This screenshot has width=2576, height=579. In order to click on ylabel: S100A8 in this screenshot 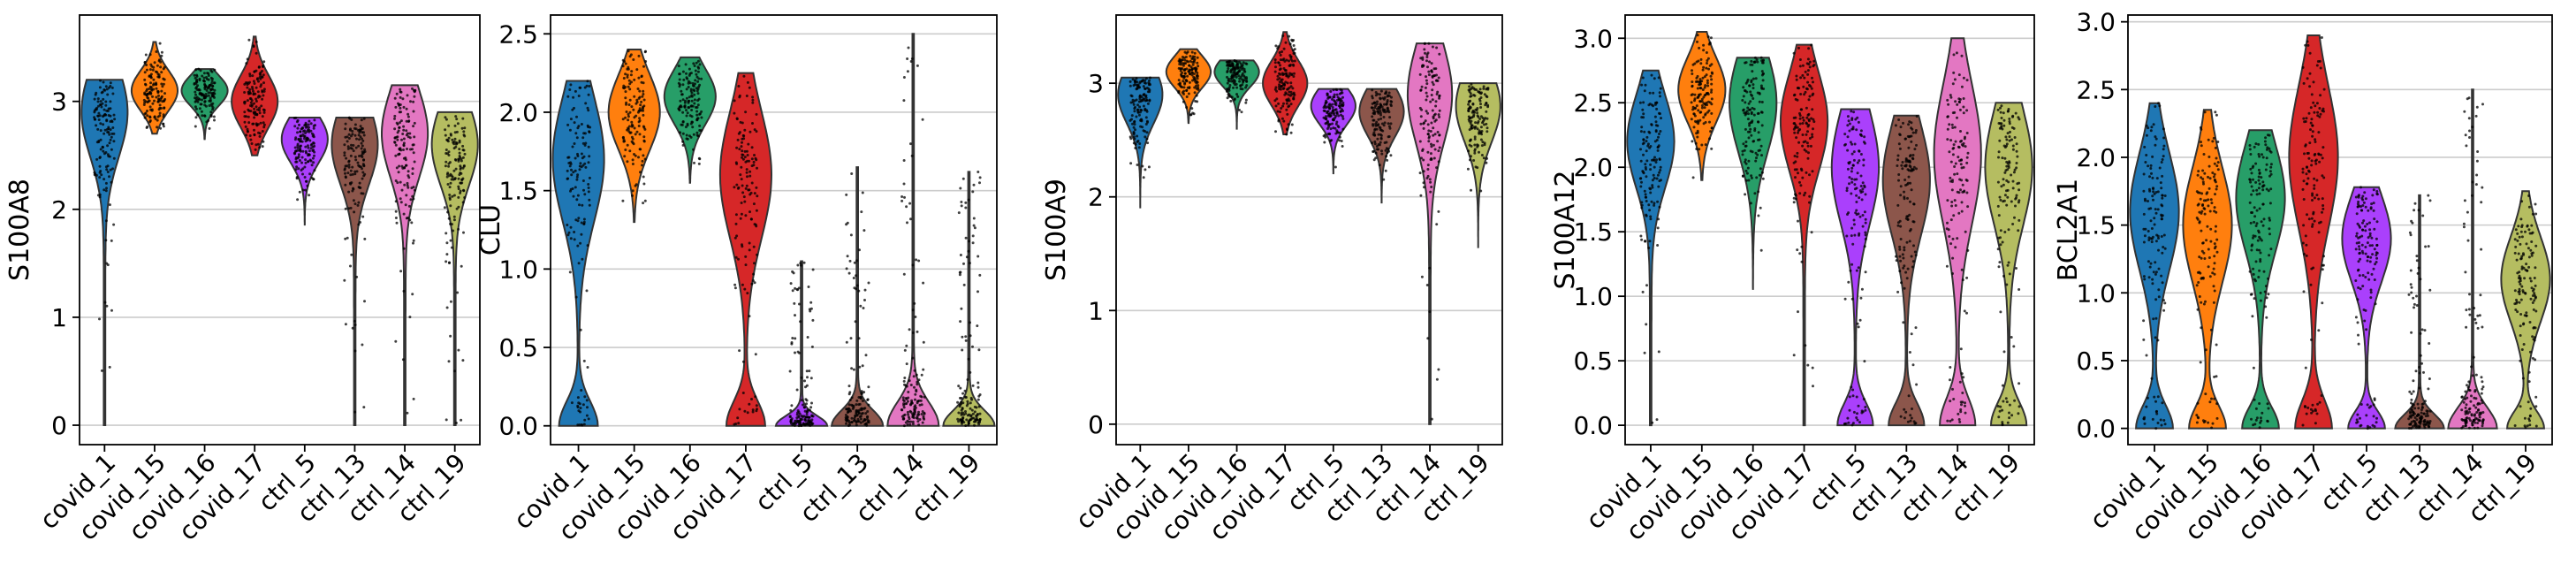, I will do `click(19, 230)`.